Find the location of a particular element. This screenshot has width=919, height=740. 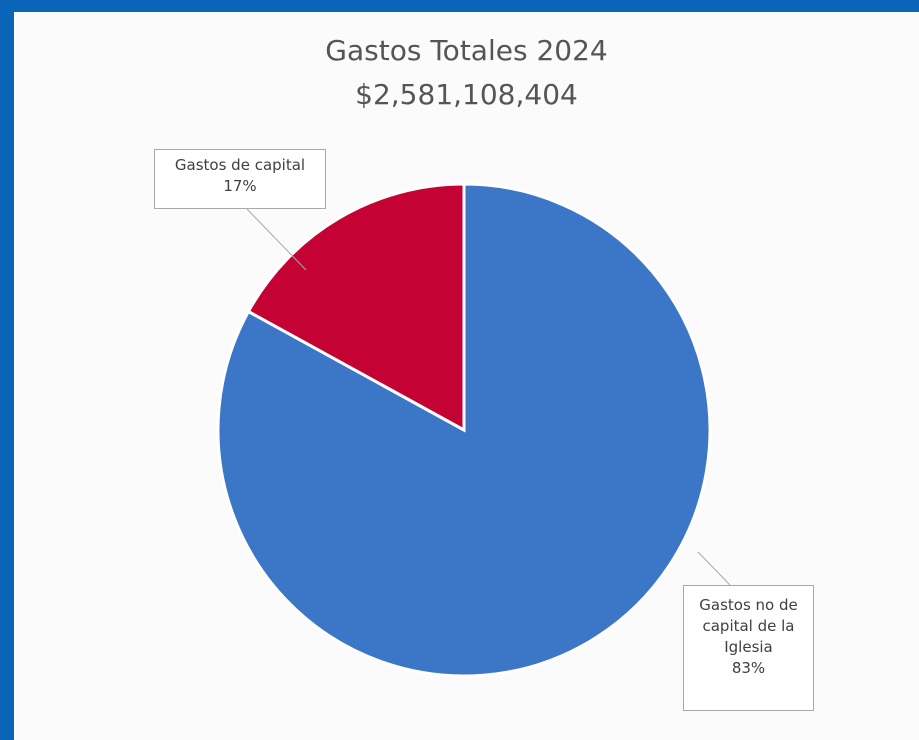

chart-subtitle: $2,581,108,404 is located at coordinates (466, 94).